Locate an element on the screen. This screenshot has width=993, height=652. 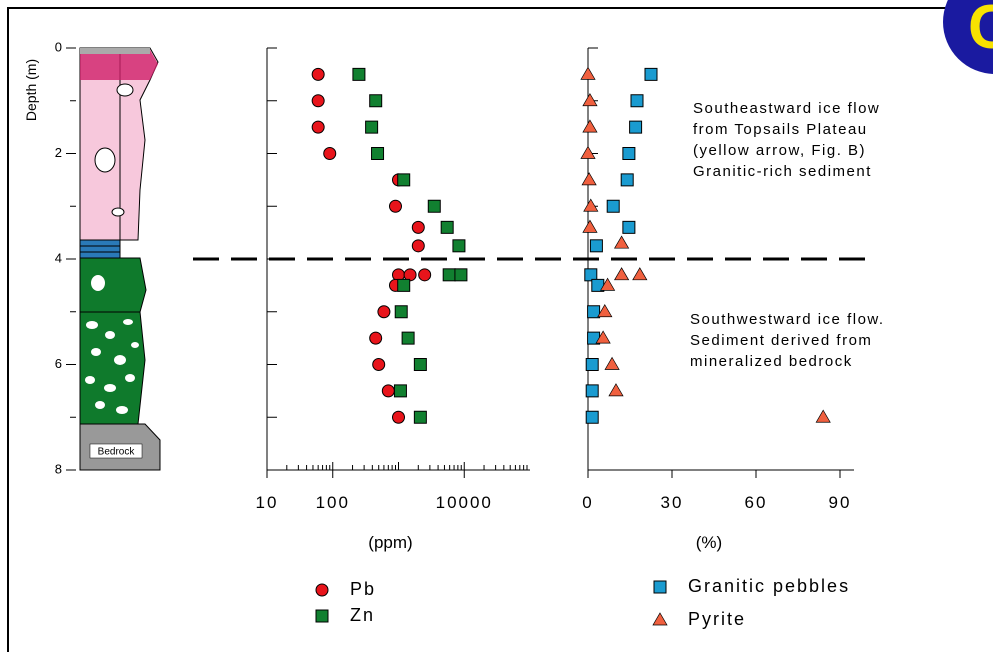
panel-label: C is located at coordinates (980, 31).